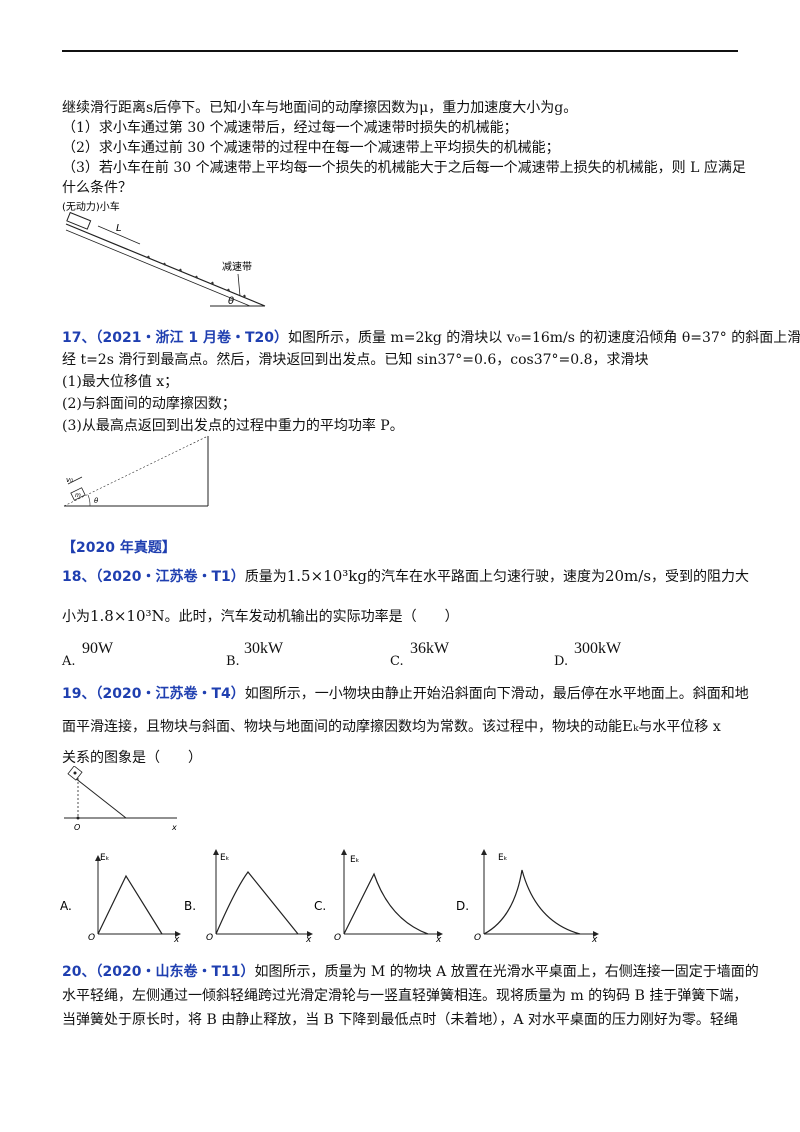  I want to click on q18-option-b-value: 30kW, so click(264, 648).